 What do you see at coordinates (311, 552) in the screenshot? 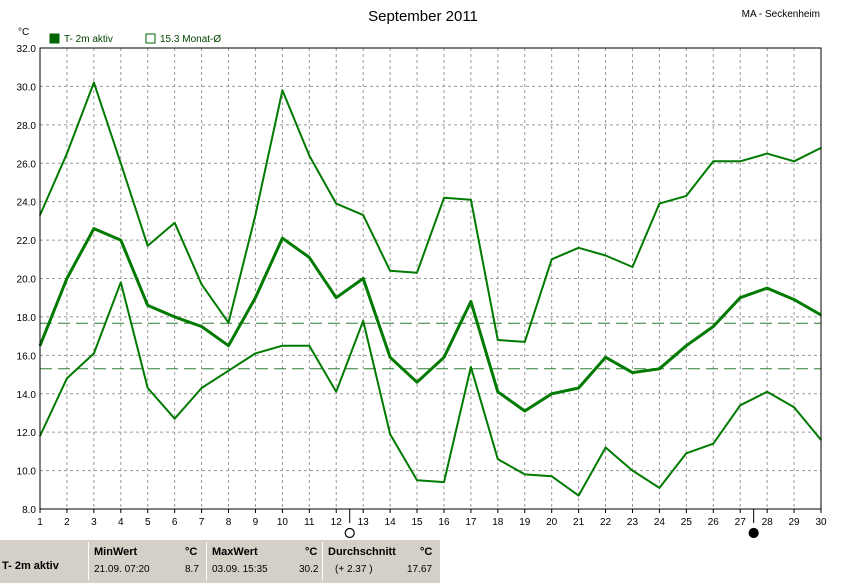
I see `max-unit: °C` at bounding box center [311, 552].